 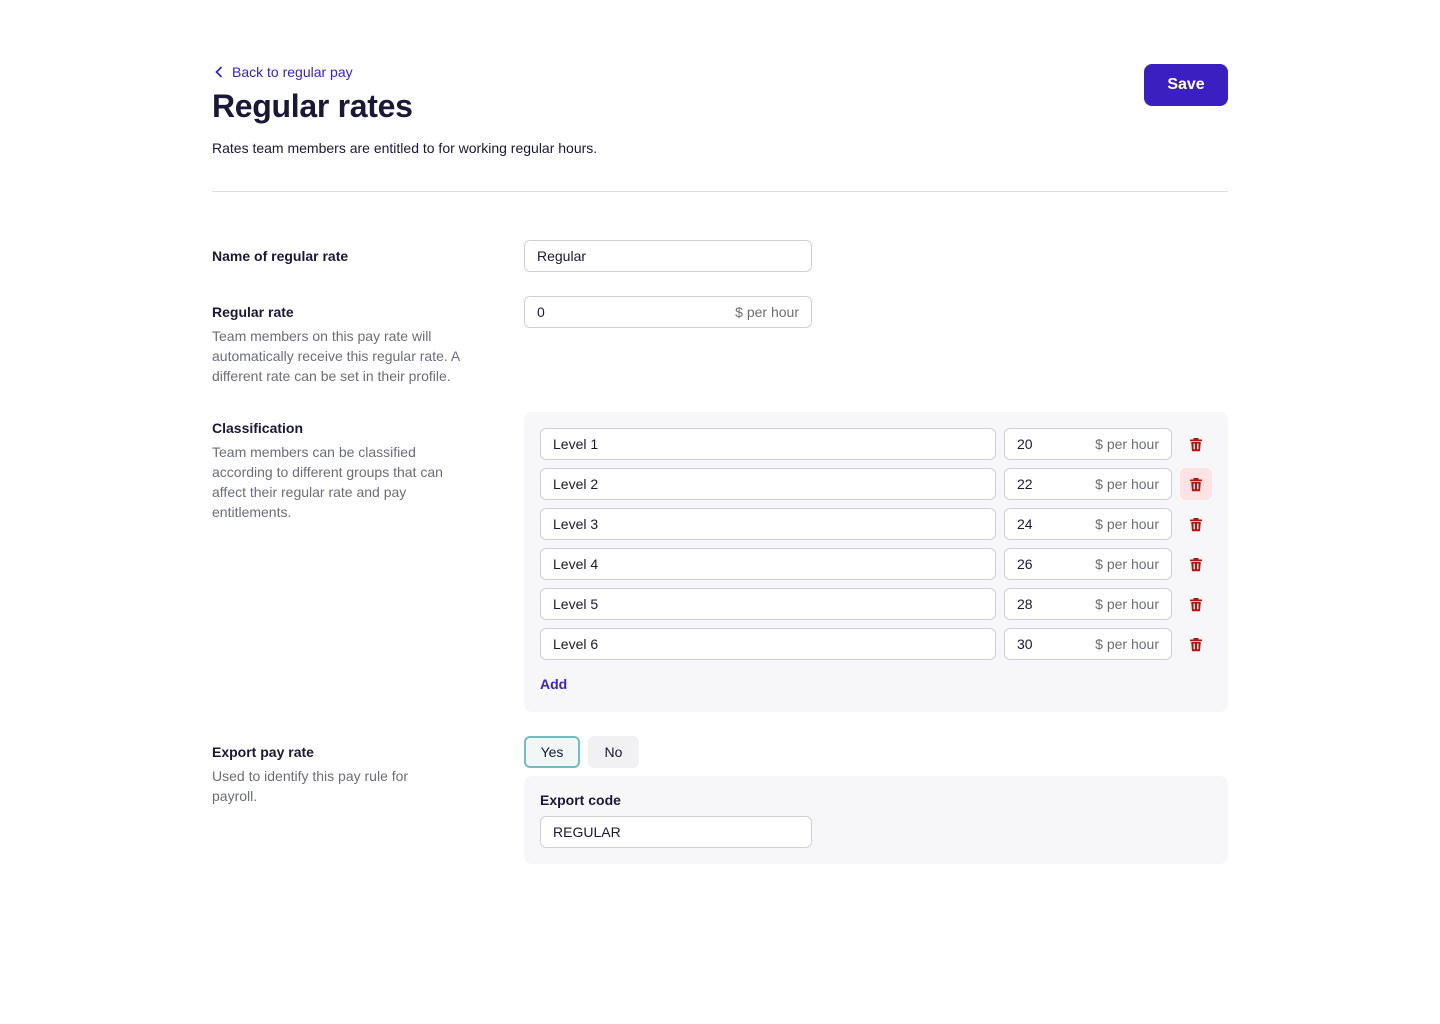 What do you see at coordinates (1088, 564) in the screenshot?
I see `classification-rate-input: 26 $ per hour` at bounding box center [1088, 564].